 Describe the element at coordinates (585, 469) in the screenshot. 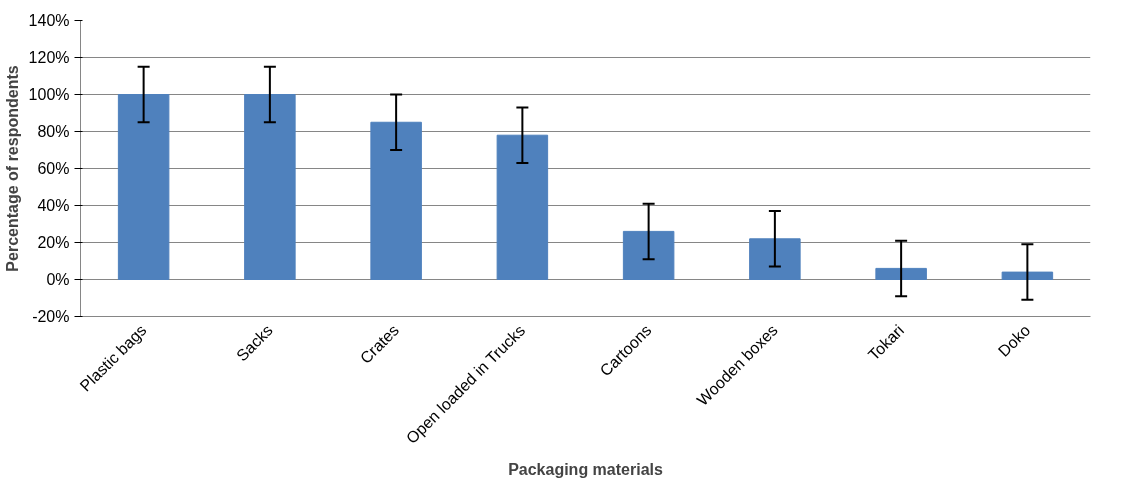

I see `x-axis-title: Packaging materials` at that location.